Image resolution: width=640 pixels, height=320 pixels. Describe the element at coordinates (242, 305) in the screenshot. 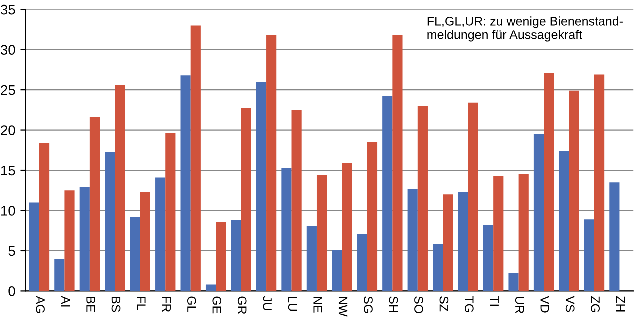

I see `x-tick-label: GR` at that location.